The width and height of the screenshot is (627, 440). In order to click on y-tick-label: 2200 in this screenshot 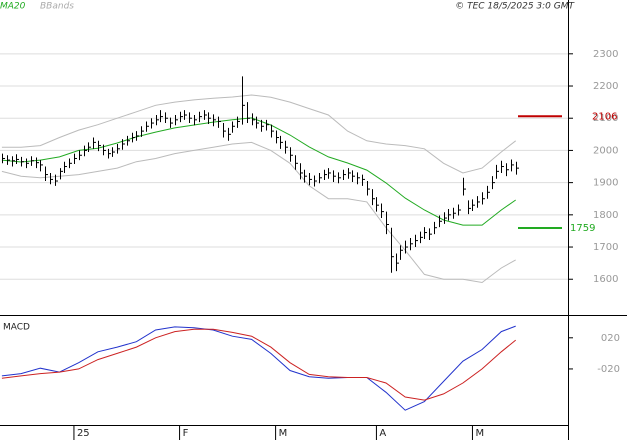, I will do `click(605, 86)`.